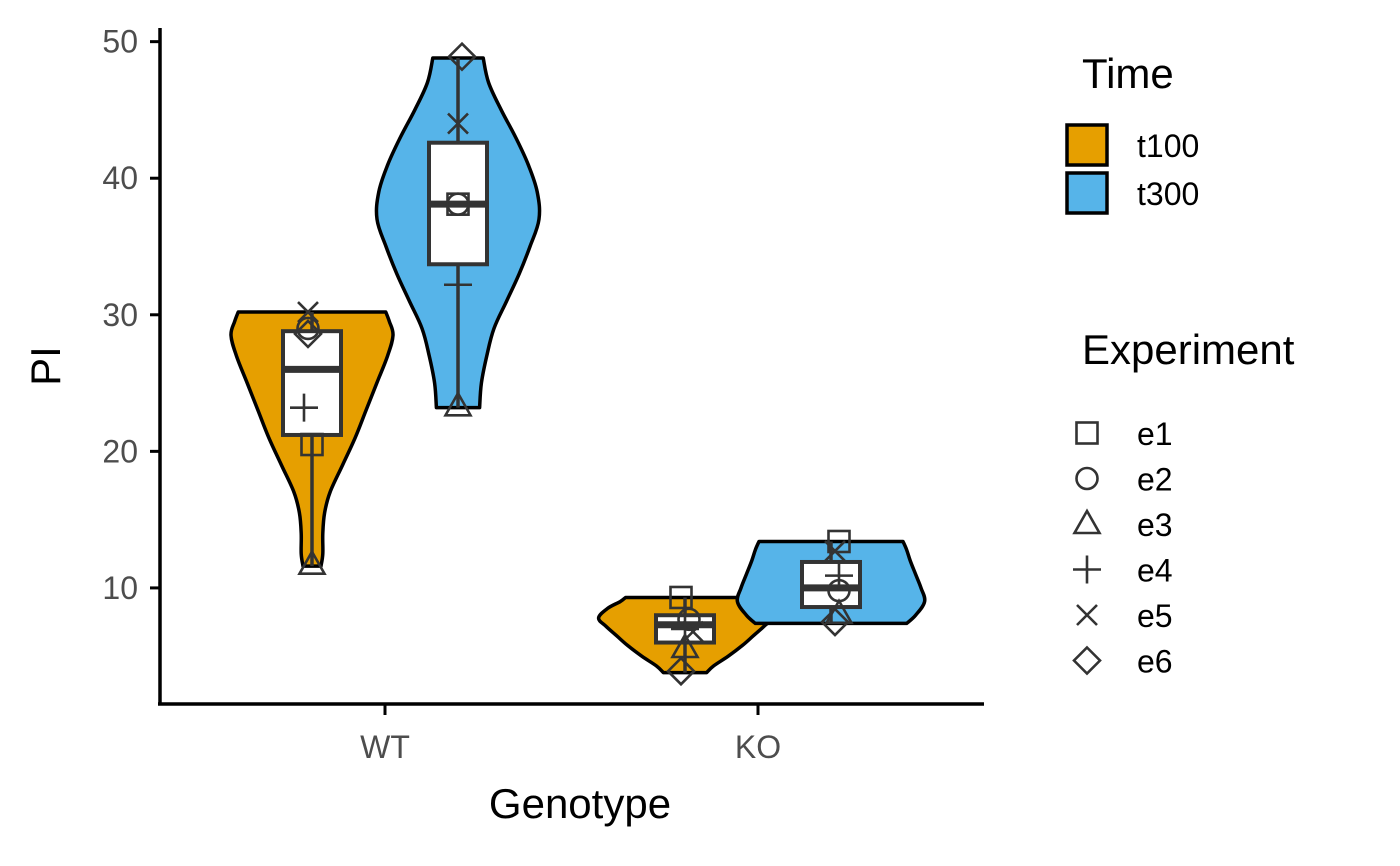  I want to click on point-t100-KO-e6, so click(681, 671).